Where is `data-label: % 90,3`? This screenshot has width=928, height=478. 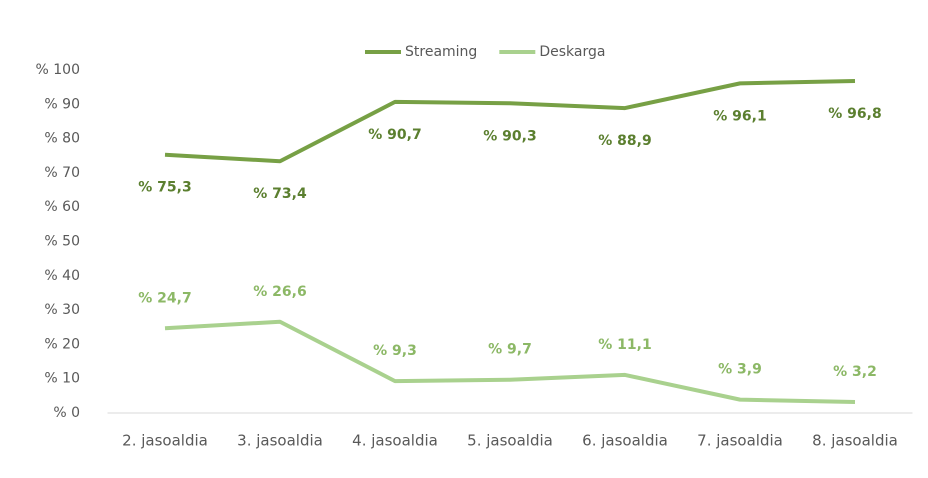 data-label: % 90,3 is located at coordinates (509, 136).